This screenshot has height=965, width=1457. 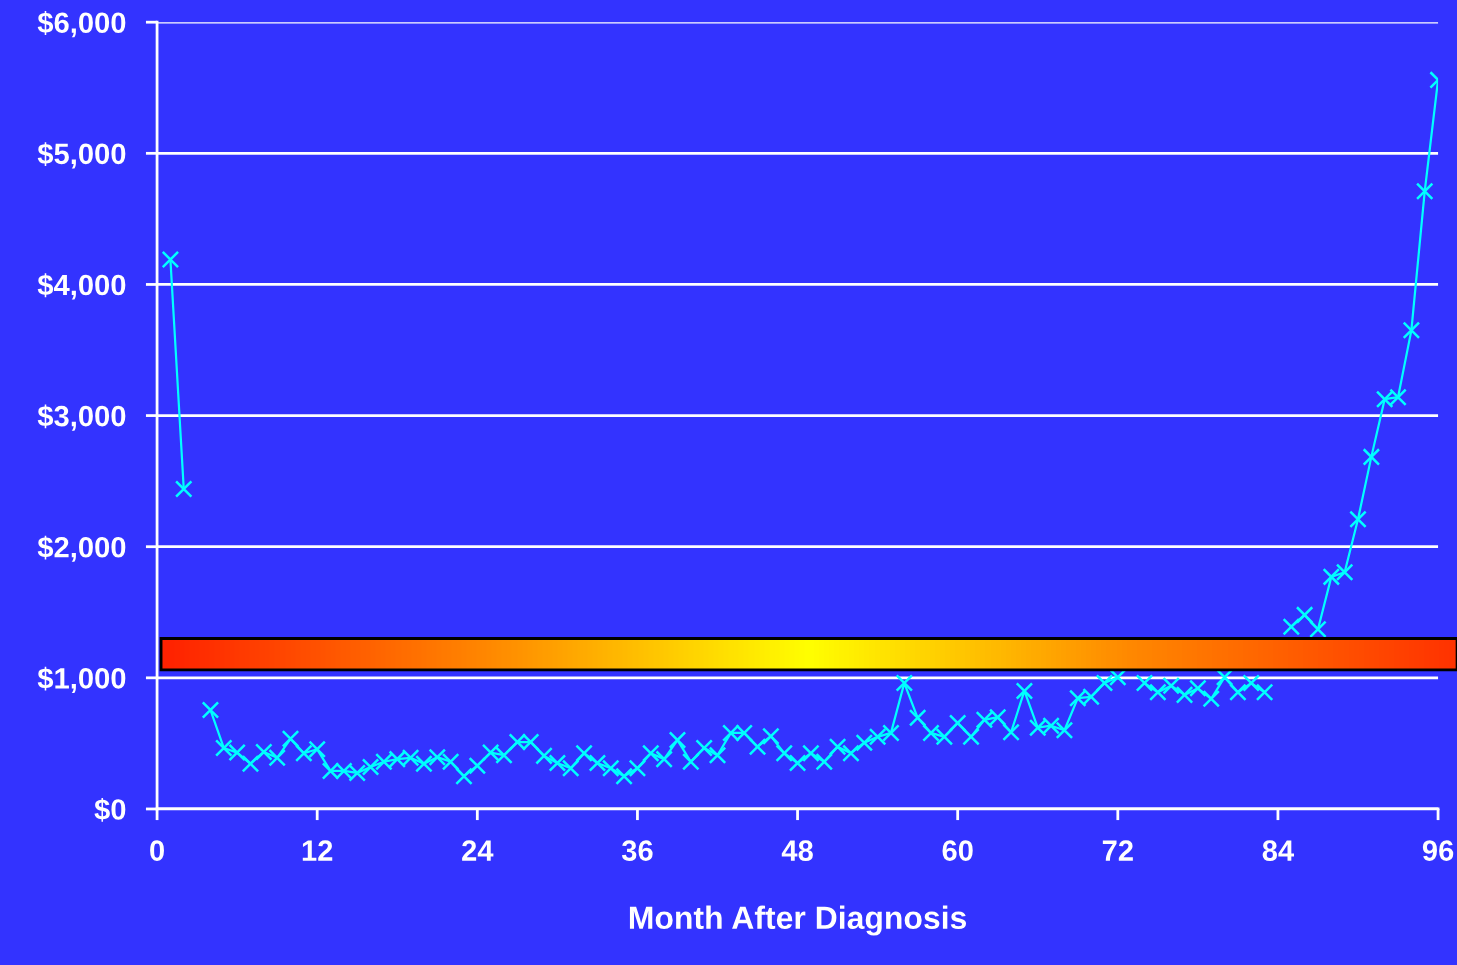 I want to click on y-tick-label: $0, so click(x=110, y=809).